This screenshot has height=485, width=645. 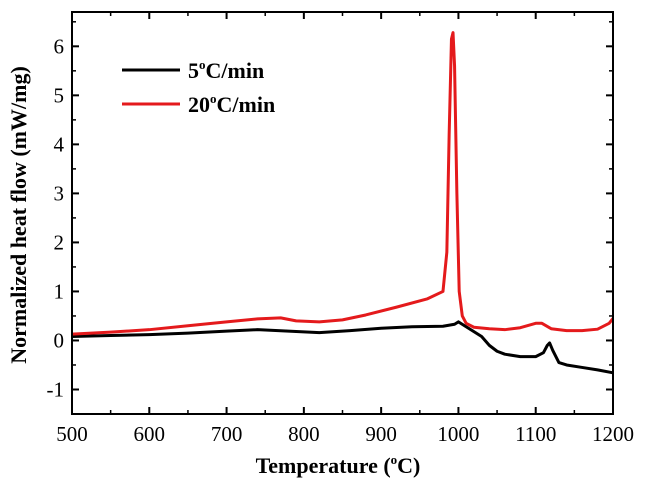 I want to click on y-tick-label: 0, so click(x=59, y=340).